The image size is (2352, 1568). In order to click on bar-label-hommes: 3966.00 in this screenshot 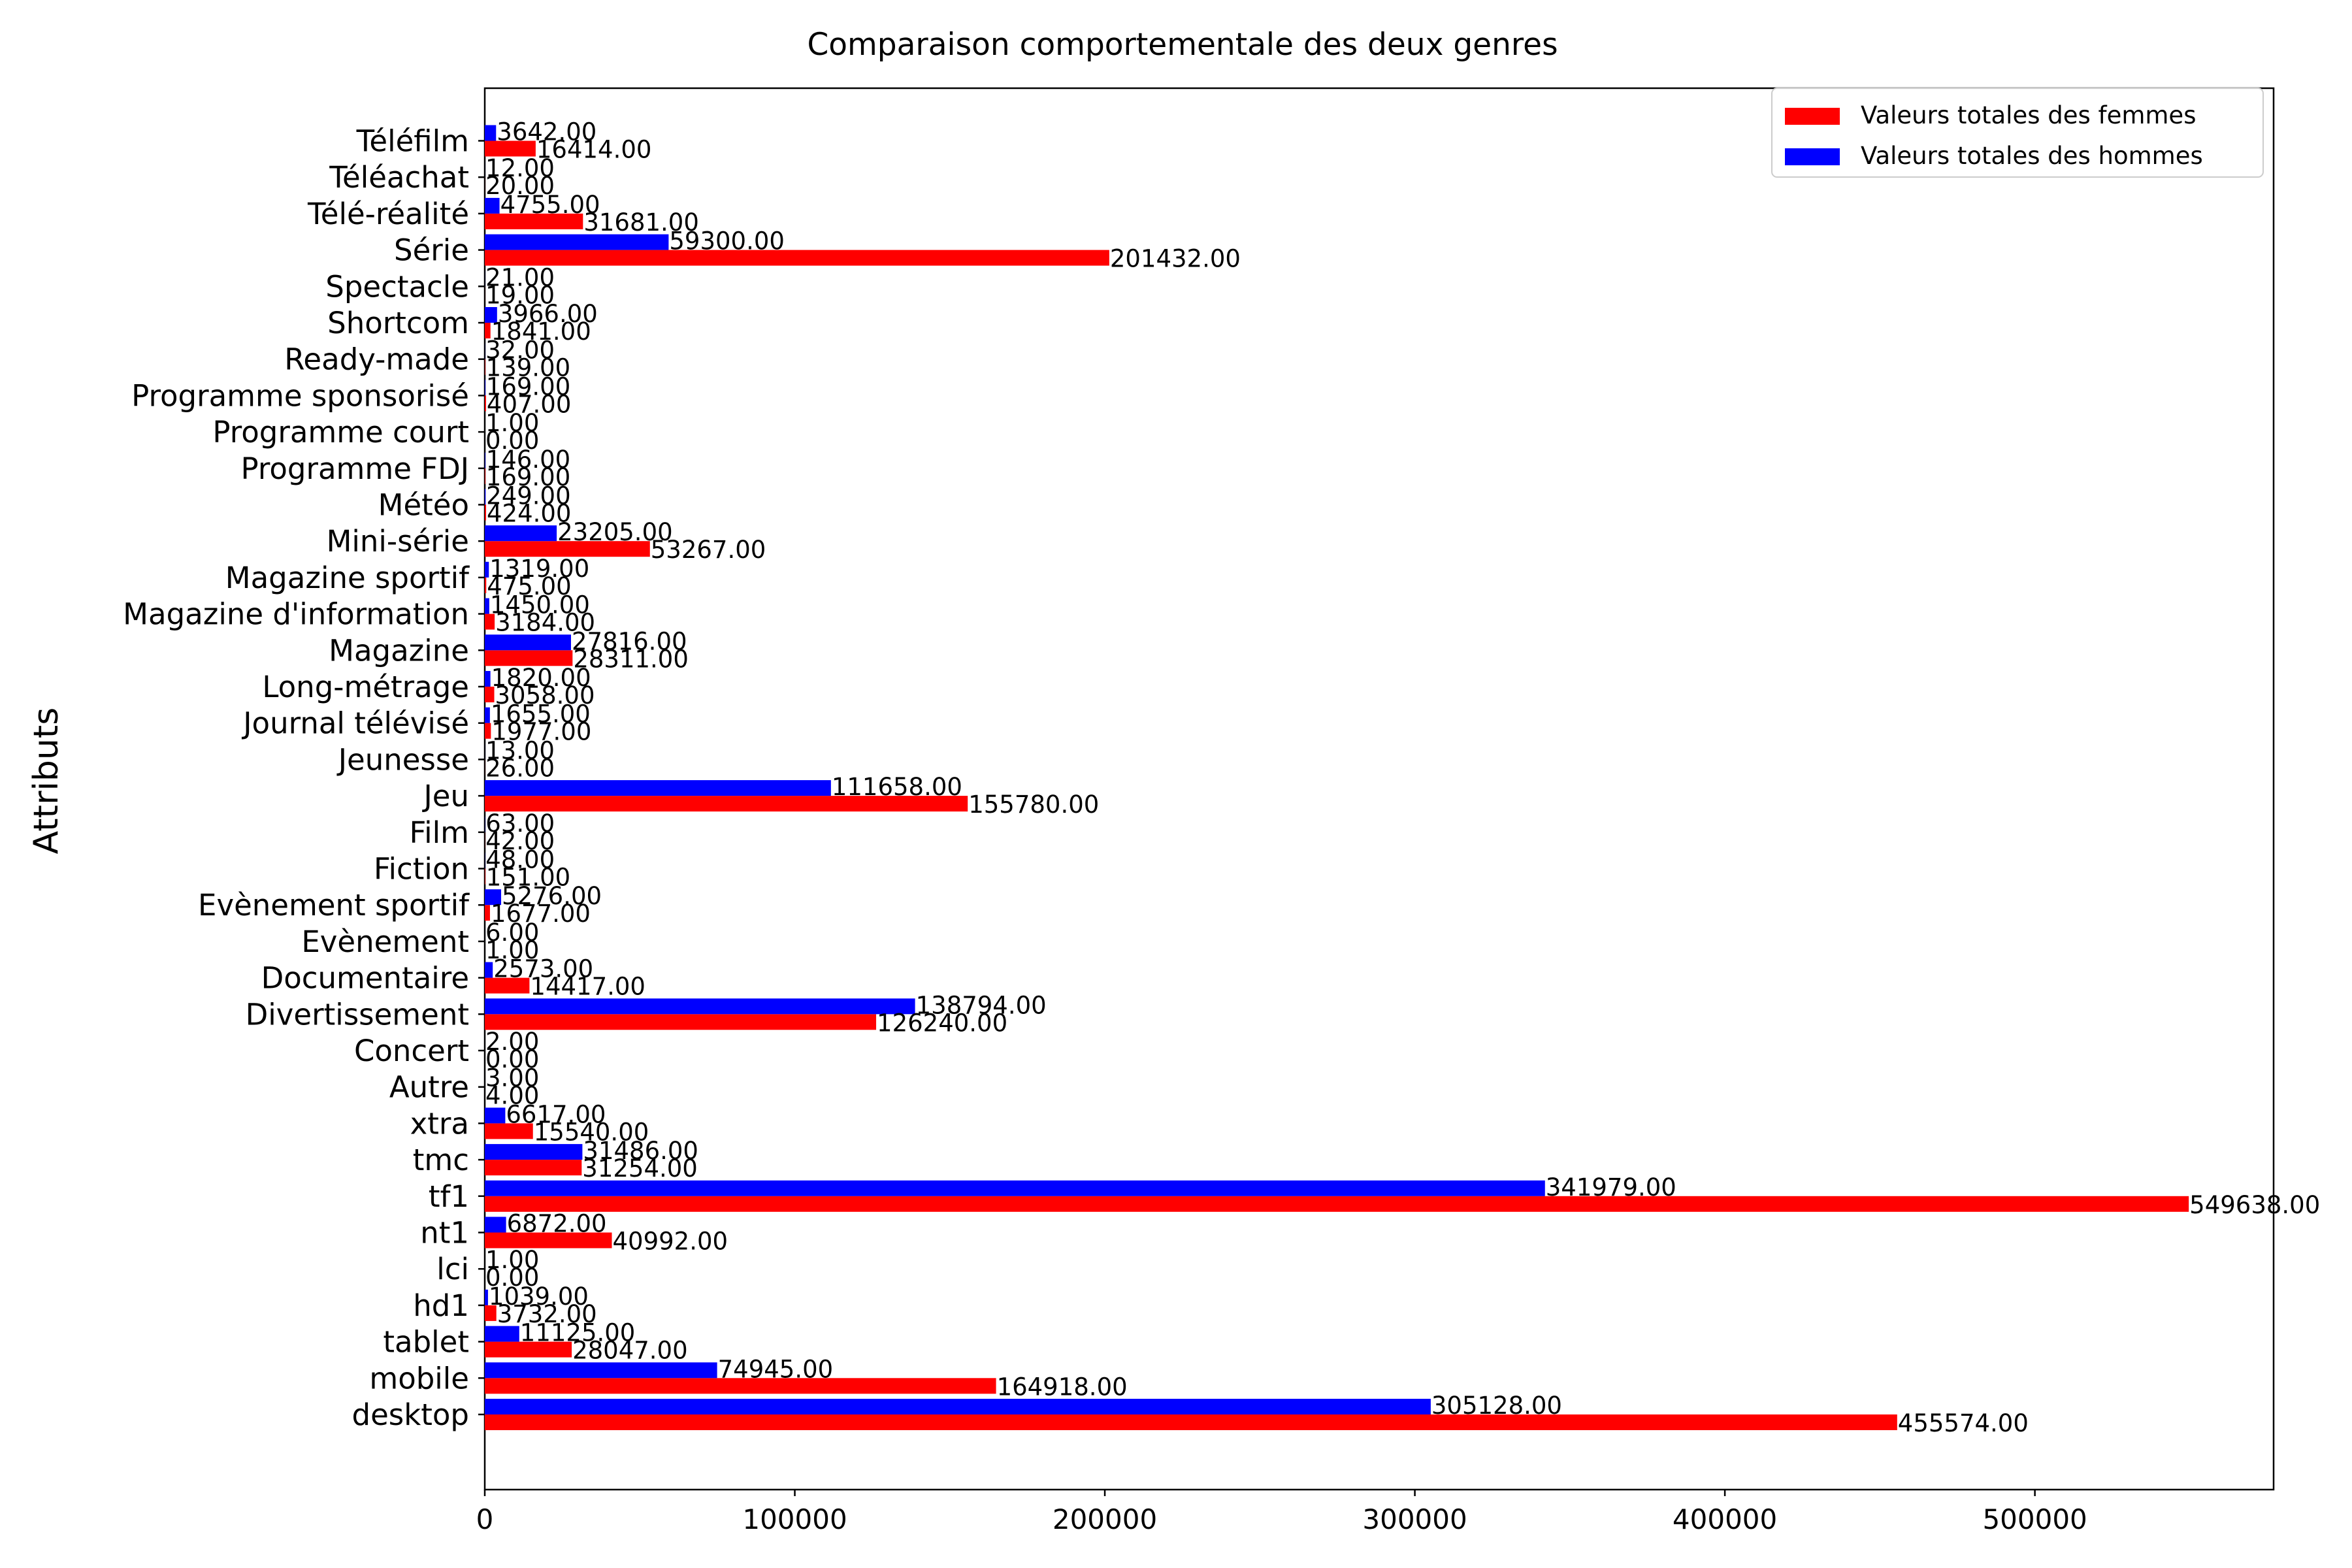, I will do `click(548, 314)`.